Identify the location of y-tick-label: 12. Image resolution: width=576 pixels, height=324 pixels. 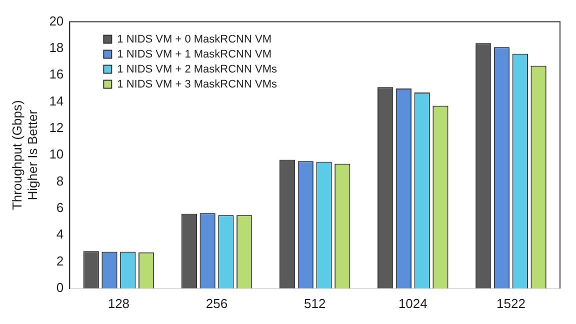
(56, 128).